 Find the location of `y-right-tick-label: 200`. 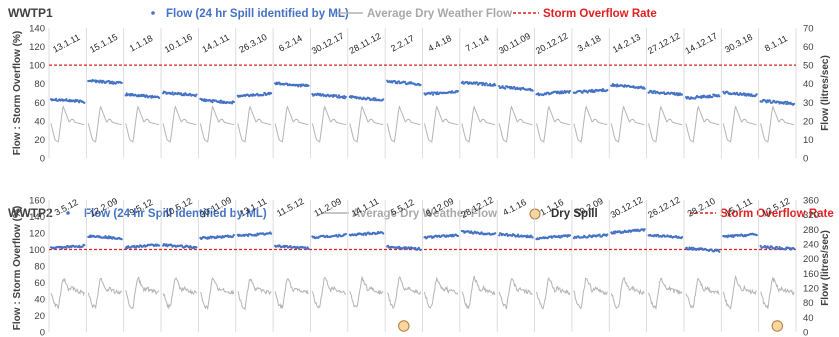

y-right-tick-label: 200 is located at coordinates (811, 259).